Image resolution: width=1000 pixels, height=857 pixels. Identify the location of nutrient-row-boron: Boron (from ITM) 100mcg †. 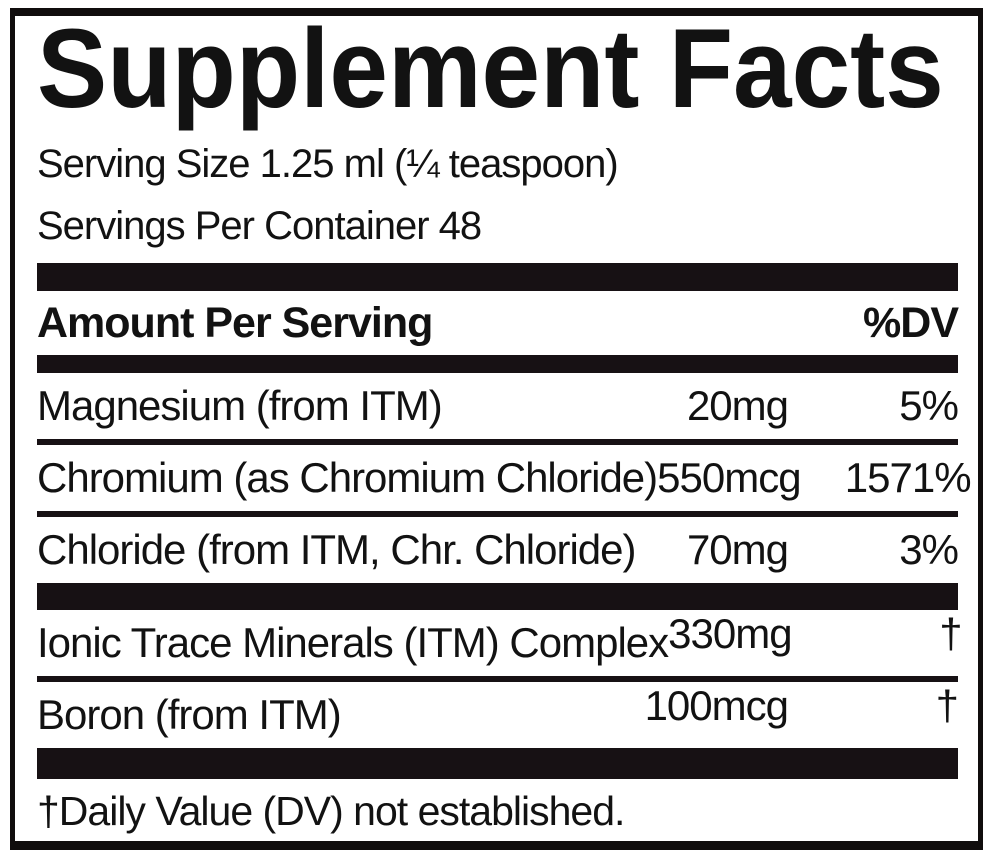
(498, 715).